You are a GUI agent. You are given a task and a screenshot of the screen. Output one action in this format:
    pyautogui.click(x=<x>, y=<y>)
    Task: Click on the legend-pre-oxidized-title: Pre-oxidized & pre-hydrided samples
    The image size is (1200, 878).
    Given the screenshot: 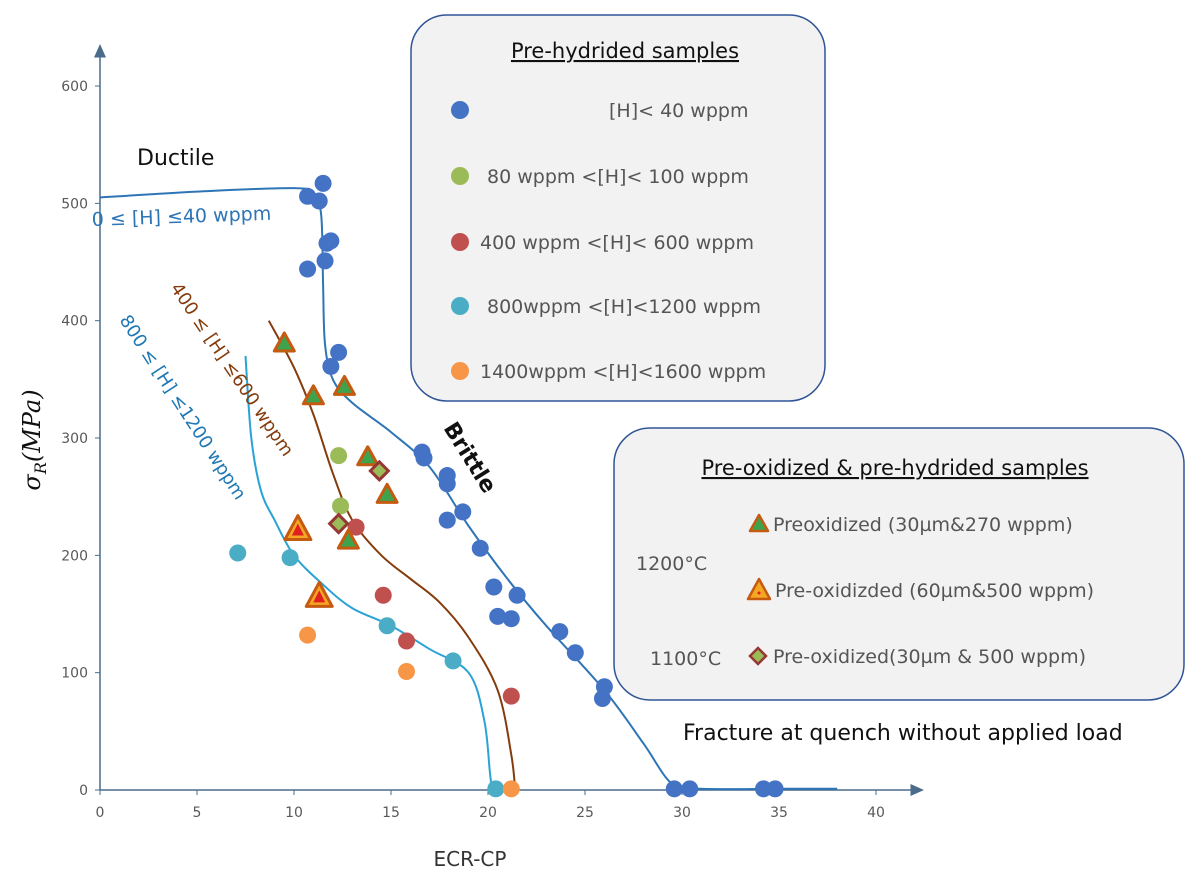 What is the action you would take?
    pyautogui.click(x=894, y=468)
    